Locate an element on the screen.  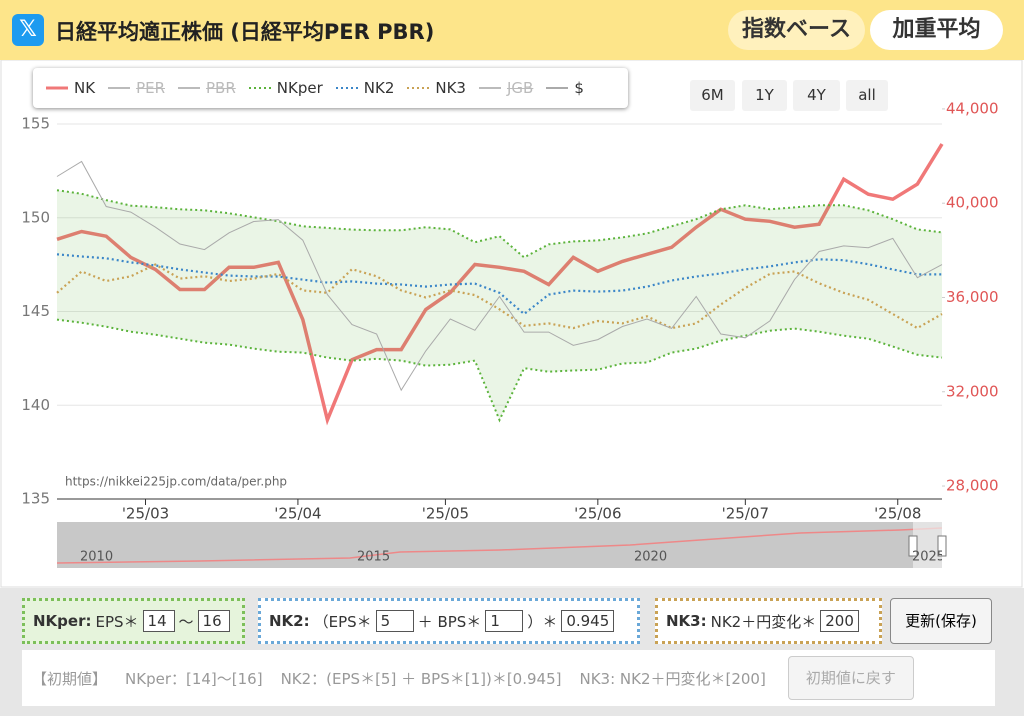
nkper-box: NKper: EPS＊ 14 〜 16 is located at coordinates (133, 621).